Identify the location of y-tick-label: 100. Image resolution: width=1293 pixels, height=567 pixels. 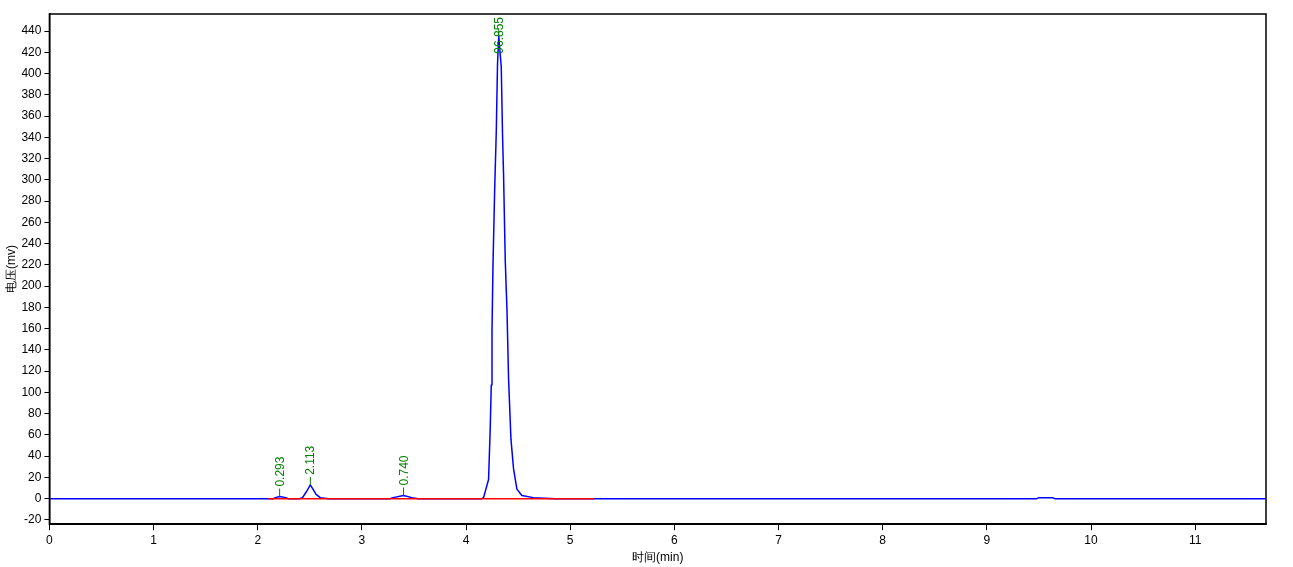
(31, 391).